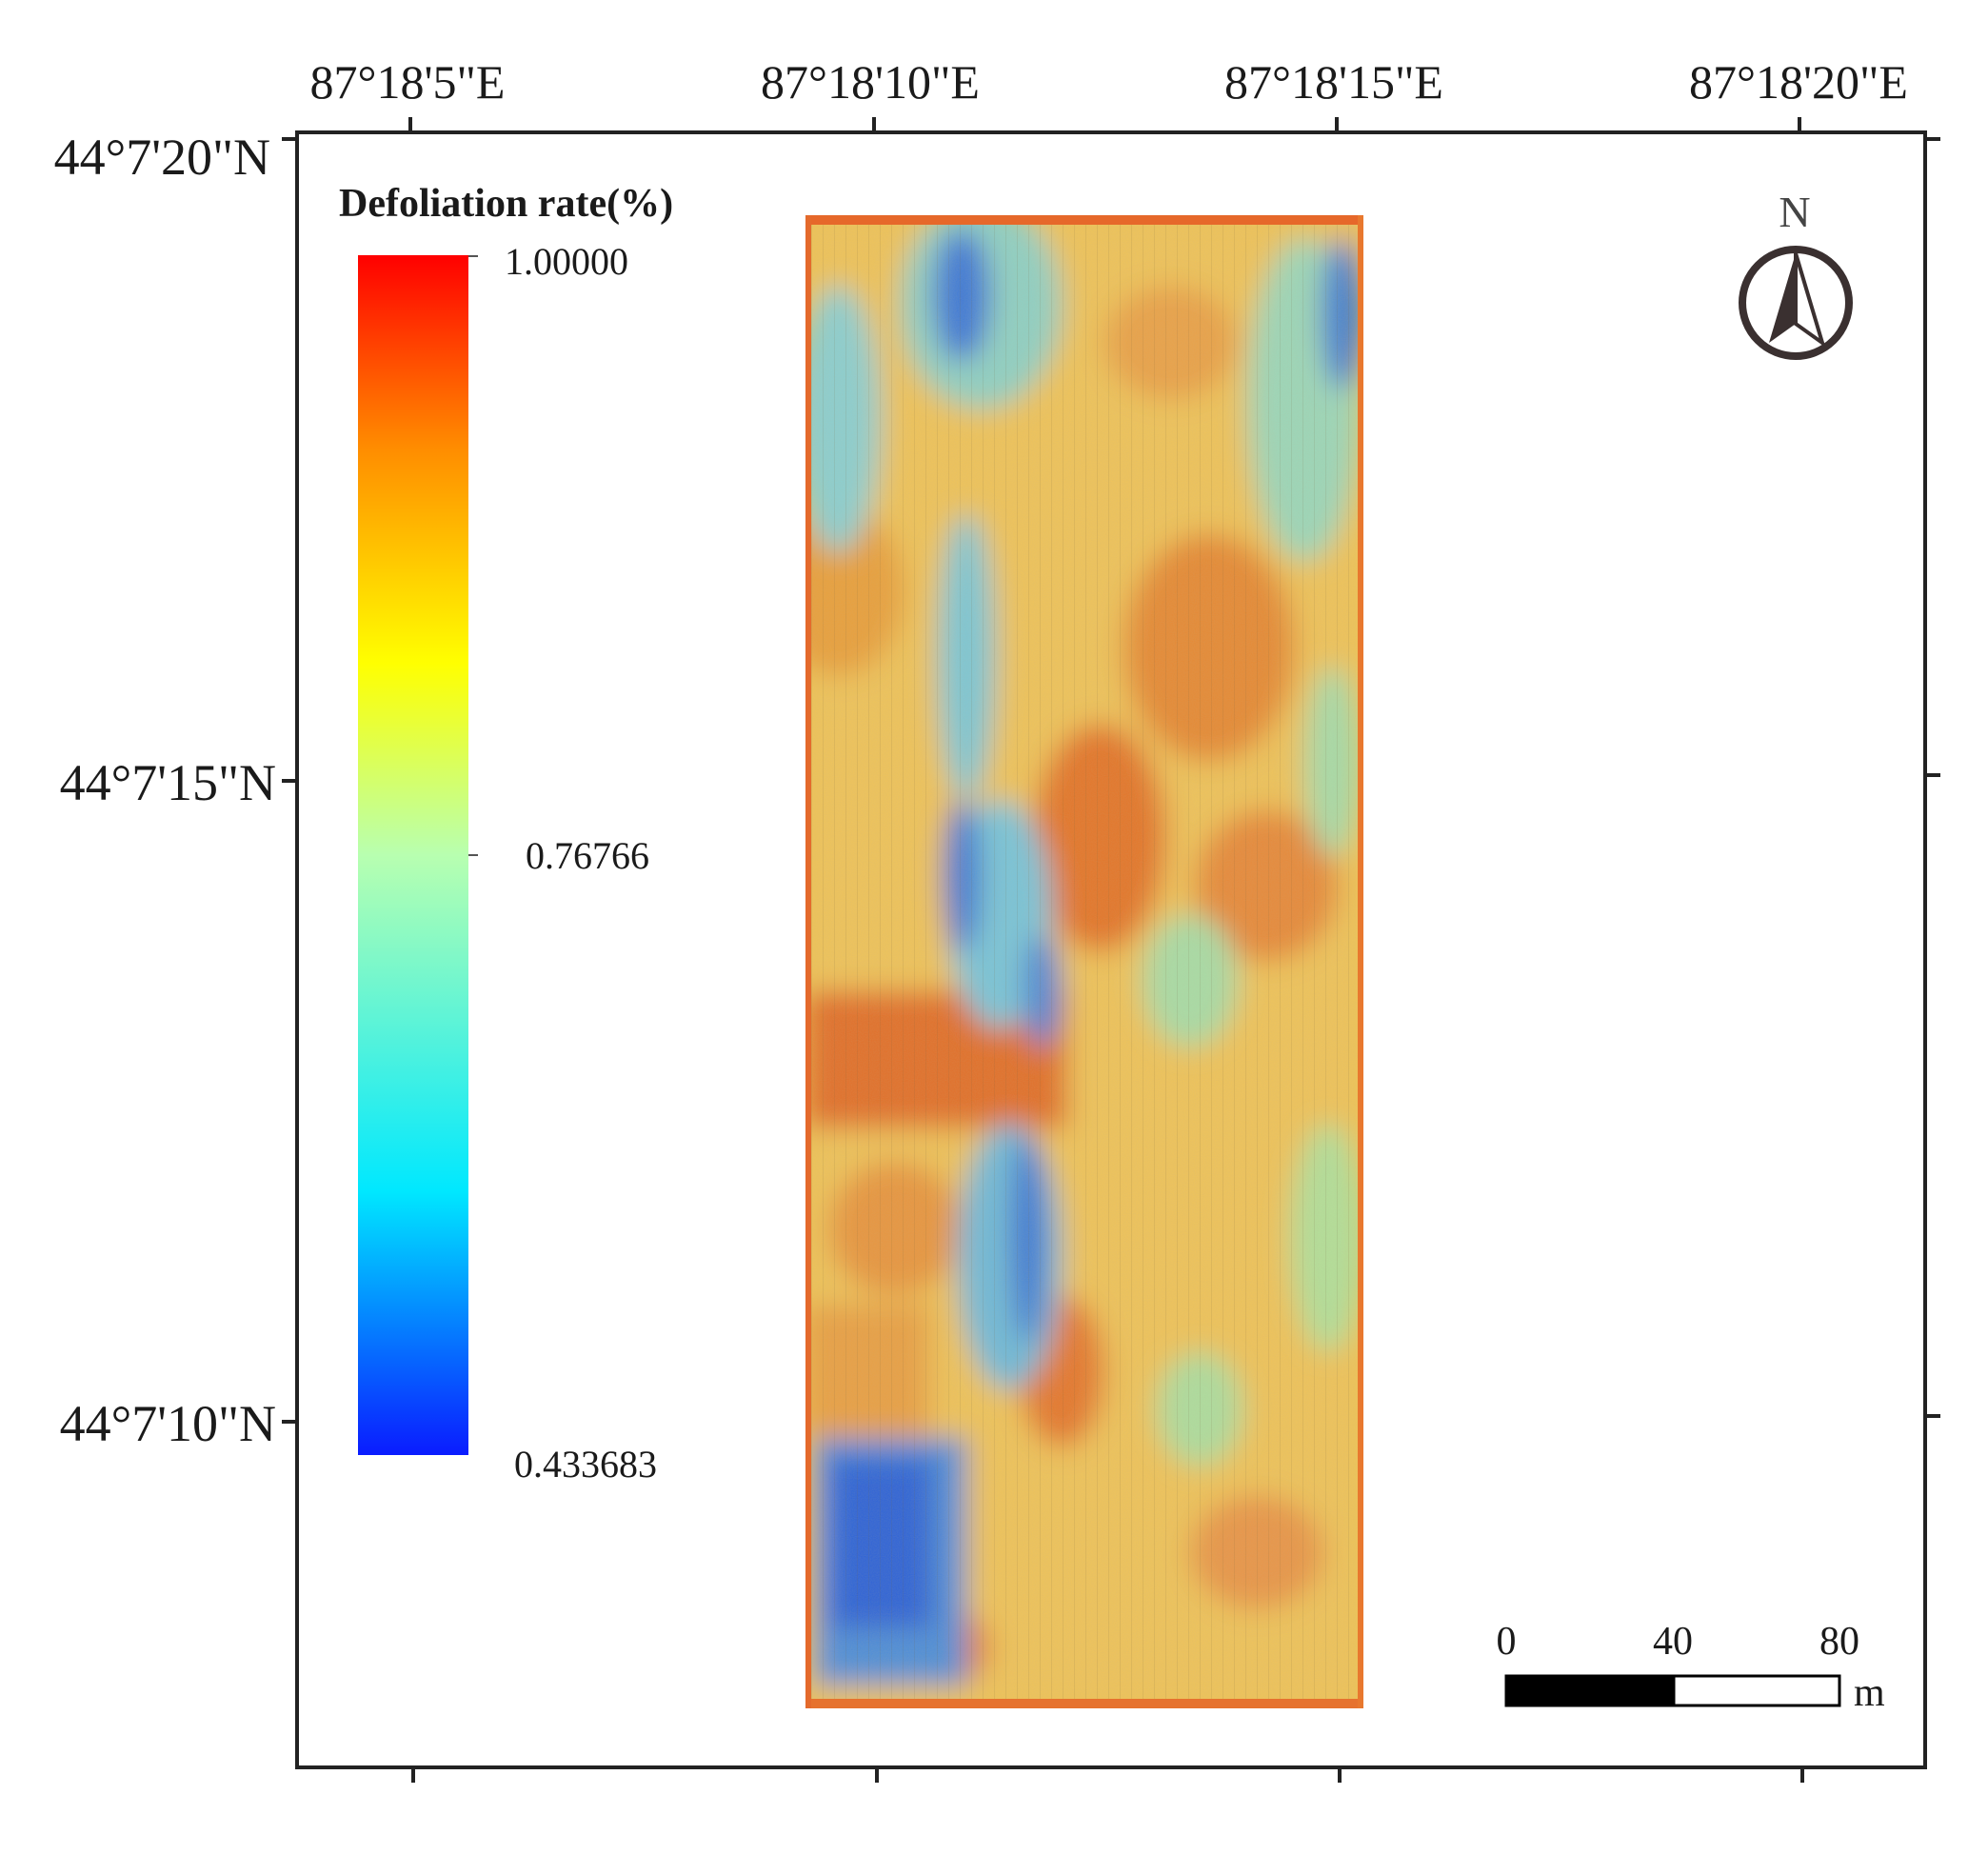  Describe the element at coordinates (1795, 212) in the screenshot. I see `north-label: N` at that location.